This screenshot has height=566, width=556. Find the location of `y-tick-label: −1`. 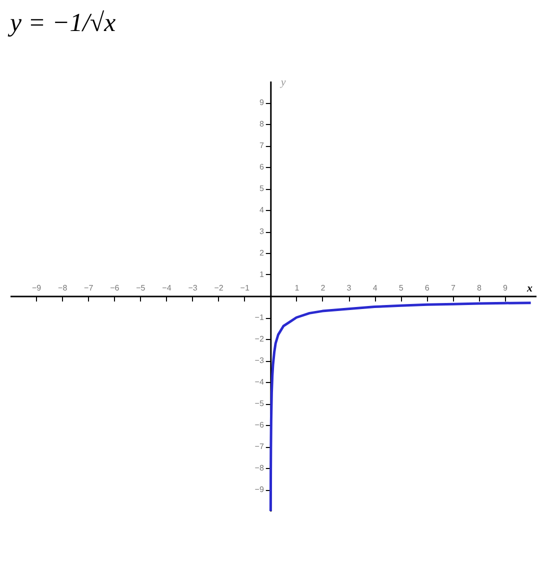

y-tick-label: −1 is located at coordinates (259, 317).